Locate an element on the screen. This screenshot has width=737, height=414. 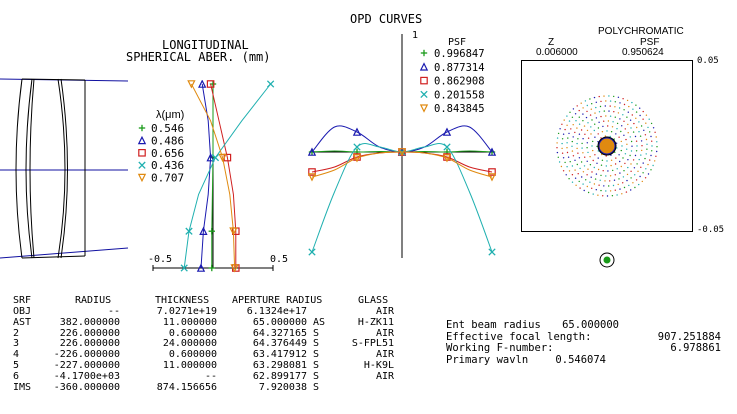
table-header: THICKNESS is located at coordinates (182, 300).